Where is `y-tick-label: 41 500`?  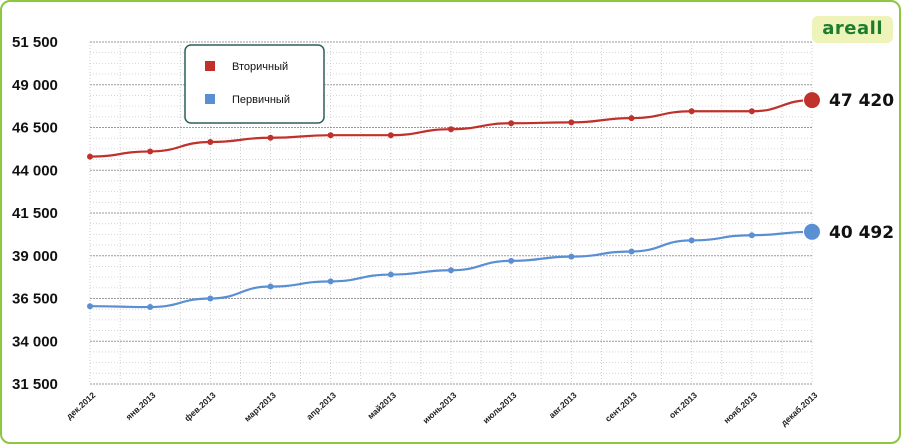 y-tick-label: 41 500 is located at coordinates (35, 213).